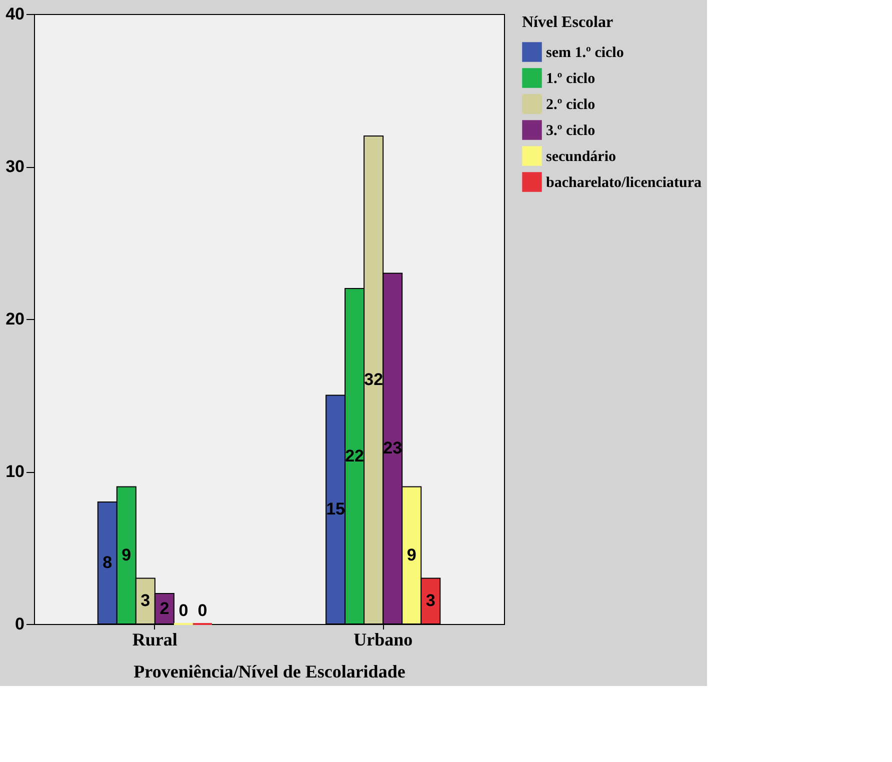 The width and height of the screenshot is (892, 762). What do you see at coordinates (392, 448) in the screenshot?
I see `data-label: 23` at bounding box center [392, 448].